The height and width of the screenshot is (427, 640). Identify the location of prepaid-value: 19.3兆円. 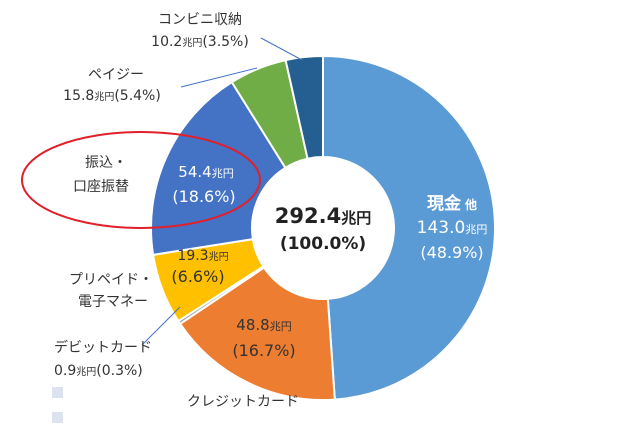
(202, 256).